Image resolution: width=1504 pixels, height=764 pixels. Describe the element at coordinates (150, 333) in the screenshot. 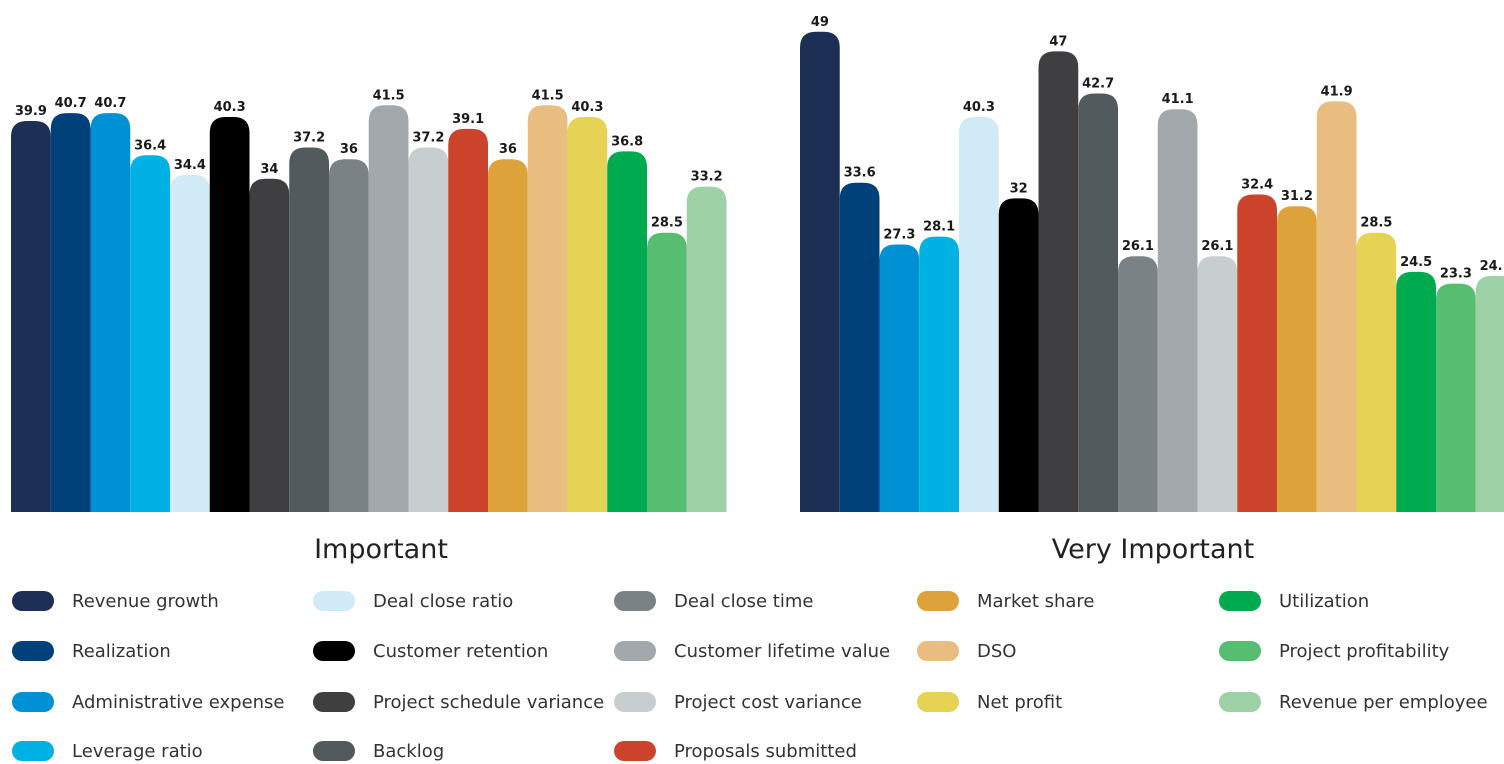

I see `bar-important-leverage-ratio` at that location.